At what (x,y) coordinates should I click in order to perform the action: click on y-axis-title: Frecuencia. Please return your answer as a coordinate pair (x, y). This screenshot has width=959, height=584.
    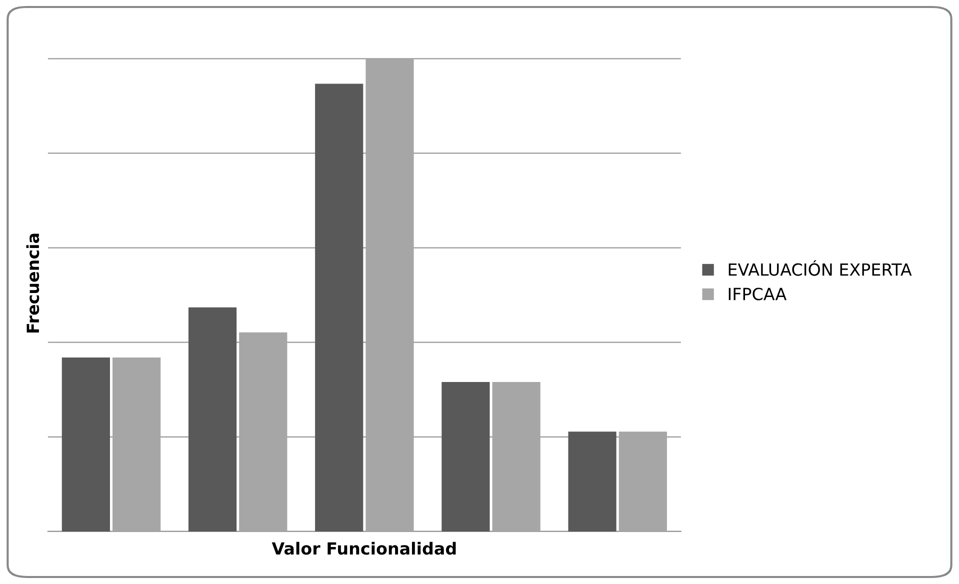
    Looking at the image, I should click on (33, 283).